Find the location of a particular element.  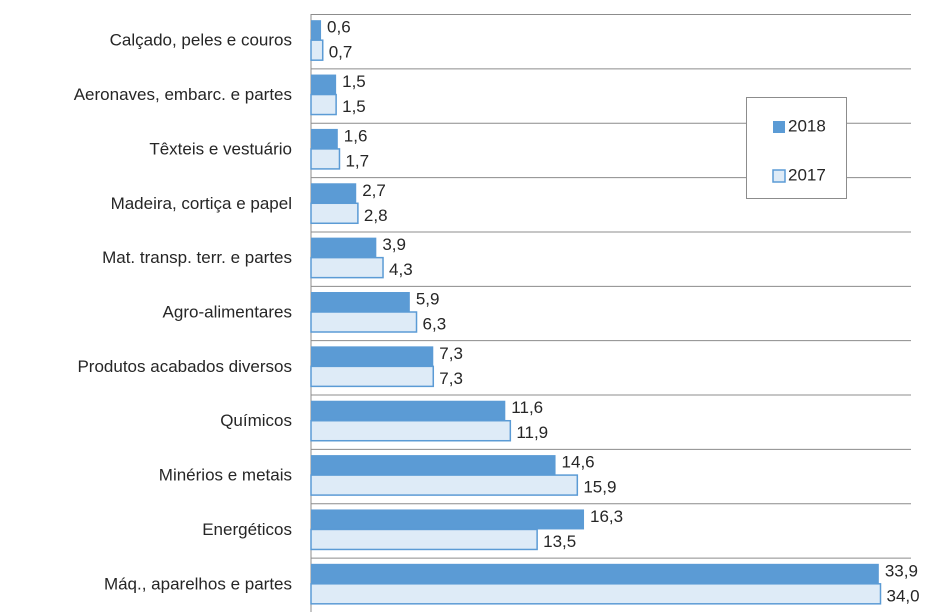

value-label: 5,9 is located at coordinates (428, 298).